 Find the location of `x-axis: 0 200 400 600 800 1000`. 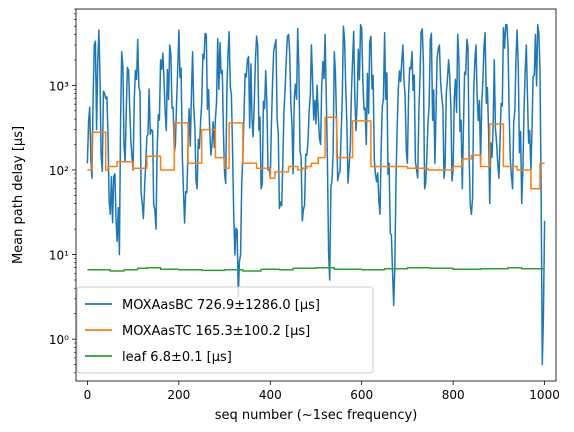

x-axis: 0 200 400 600 800 1000 is located at coordinates (322, 391).